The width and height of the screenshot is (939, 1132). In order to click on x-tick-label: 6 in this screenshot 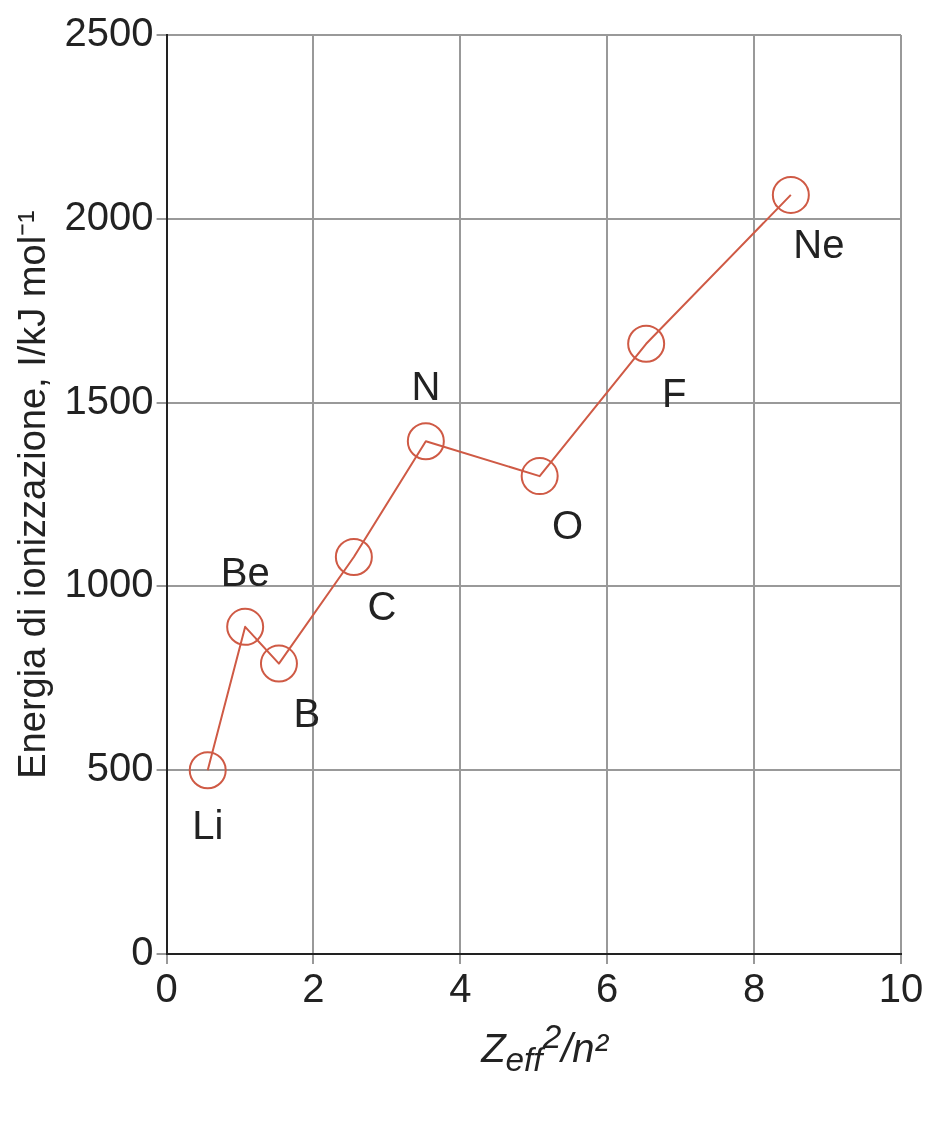, I will do `click(607, 988)`.